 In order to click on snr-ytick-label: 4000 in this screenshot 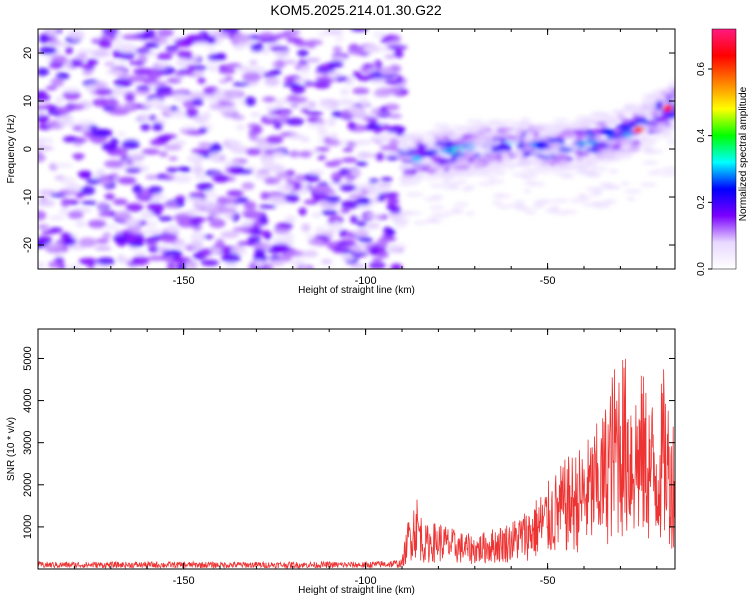, I will do `click(28, 400)`.